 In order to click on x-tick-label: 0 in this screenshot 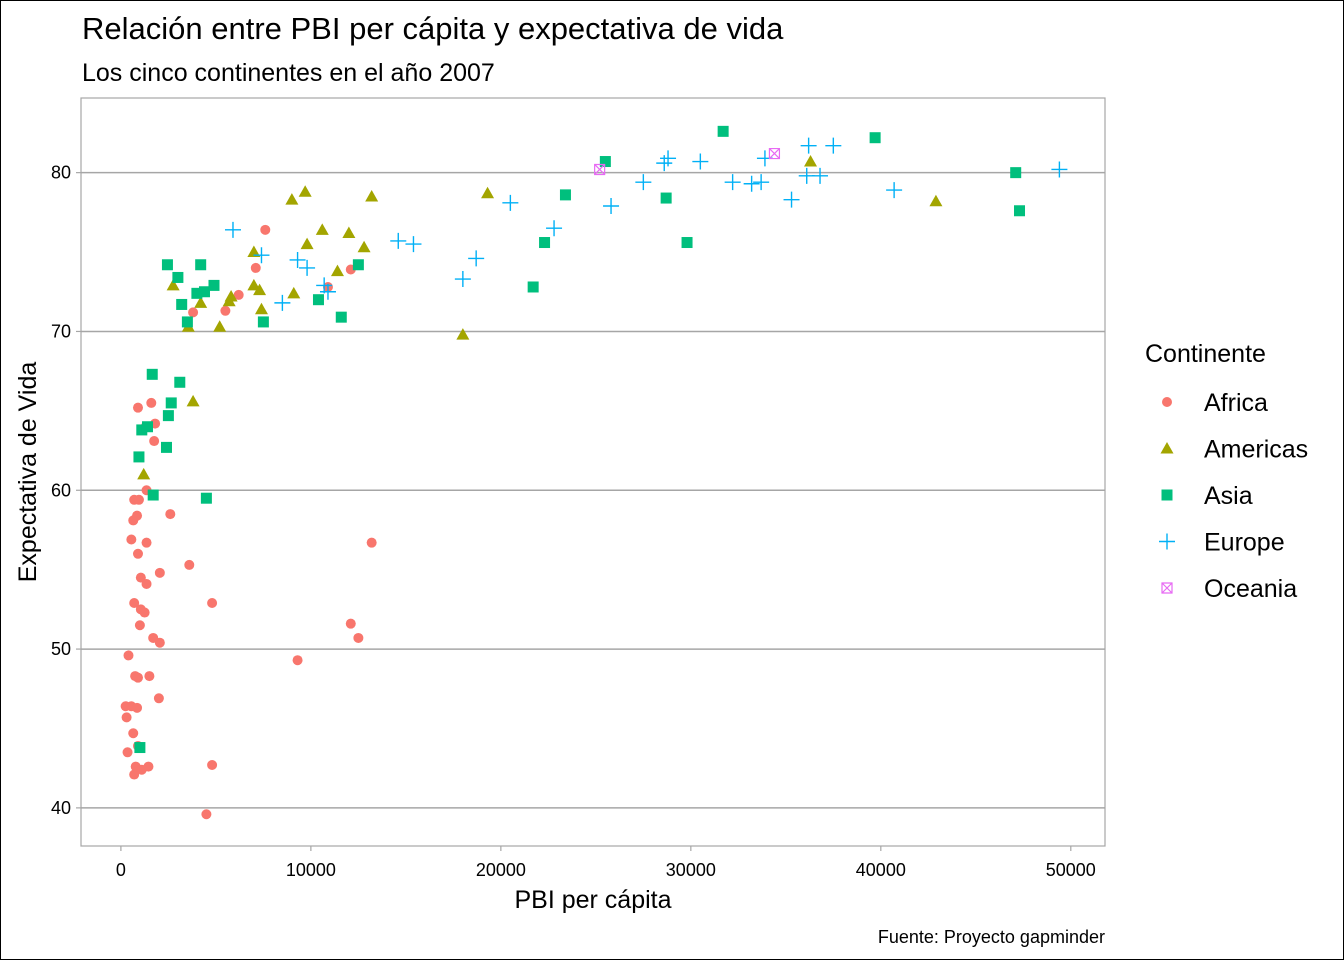, I will do `click(121, 870)`.